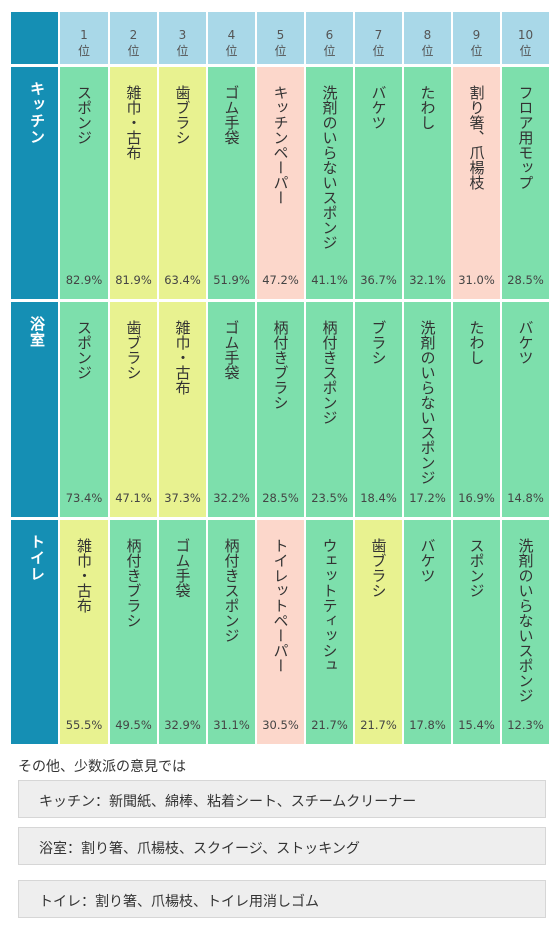 This screenshot has width=560, height=928. Describe the element at coordinates (525, 725) in the screenshot. I see `percentage-label: 12.3%` at that location.